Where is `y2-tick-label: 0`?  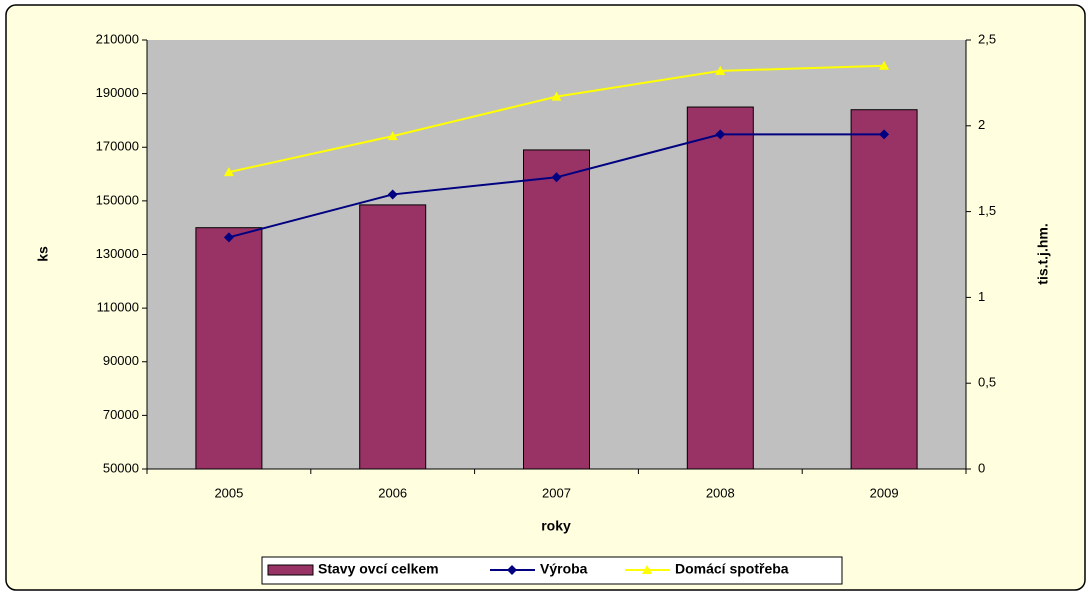 y2-tick-label: 0 is located at coordinates (981, 467).